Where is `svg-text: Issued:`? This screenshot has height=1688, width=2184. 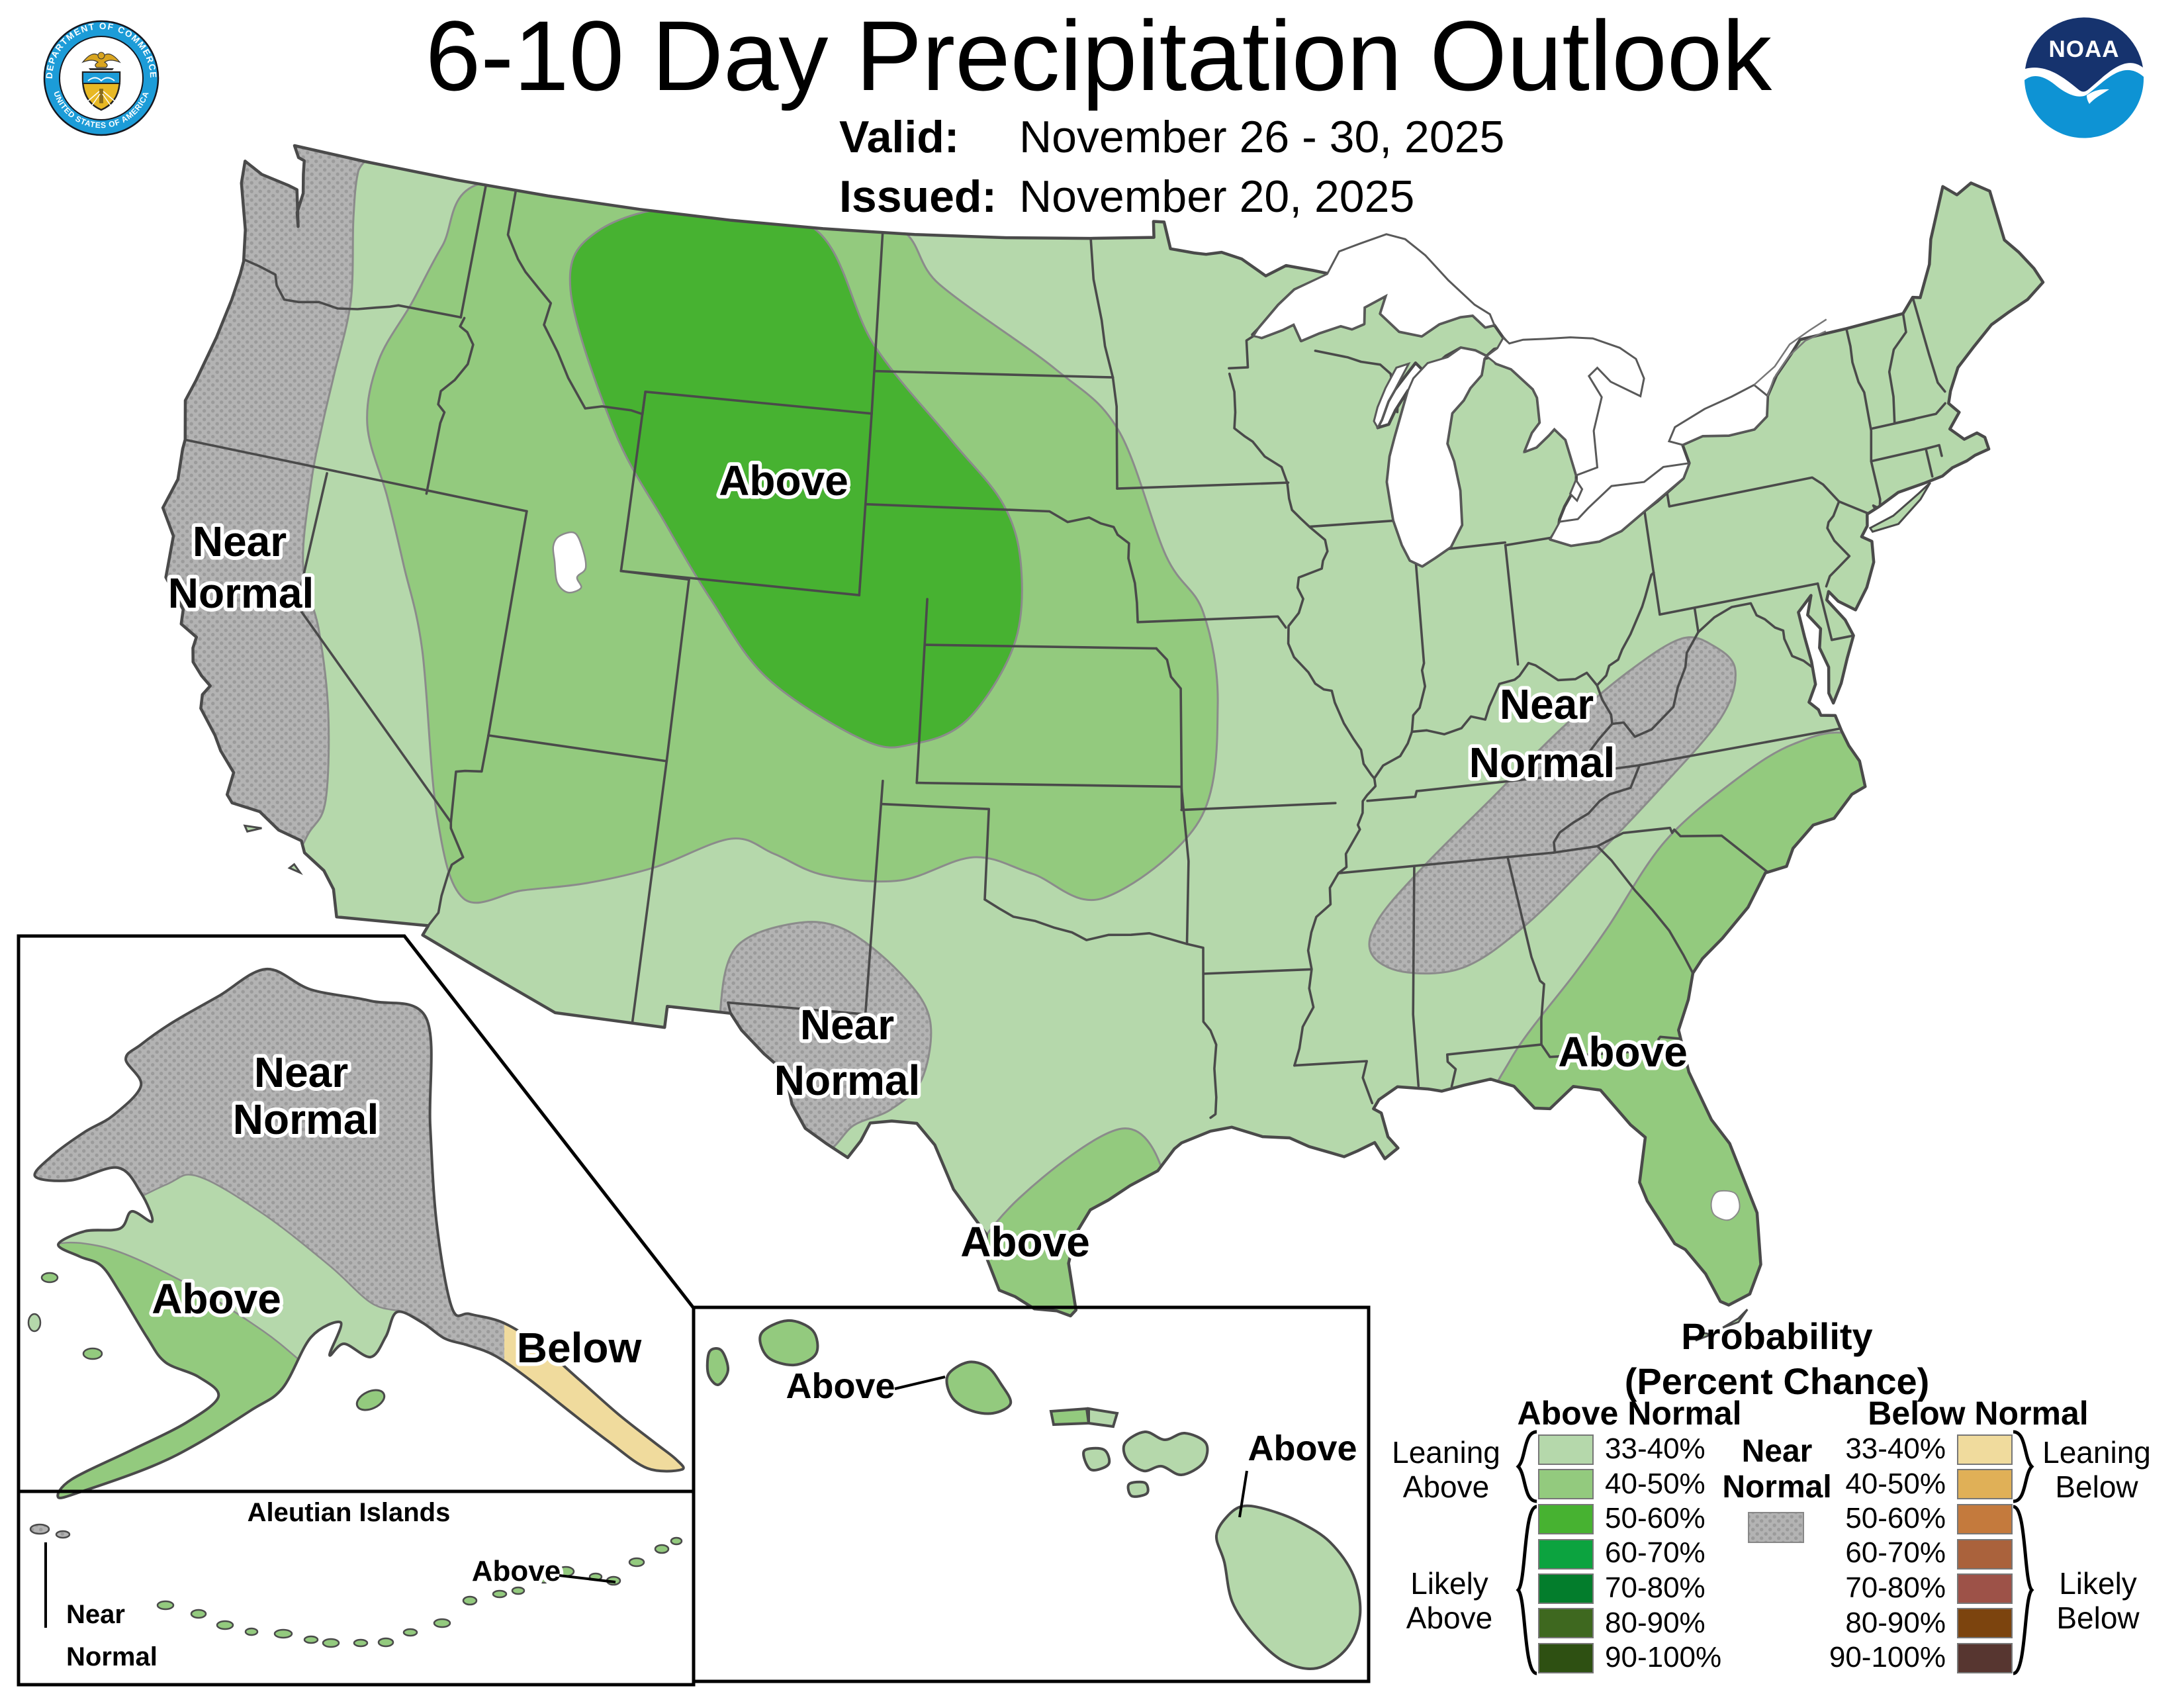 svg-text: Issued: is located at coordinates (918, 196).